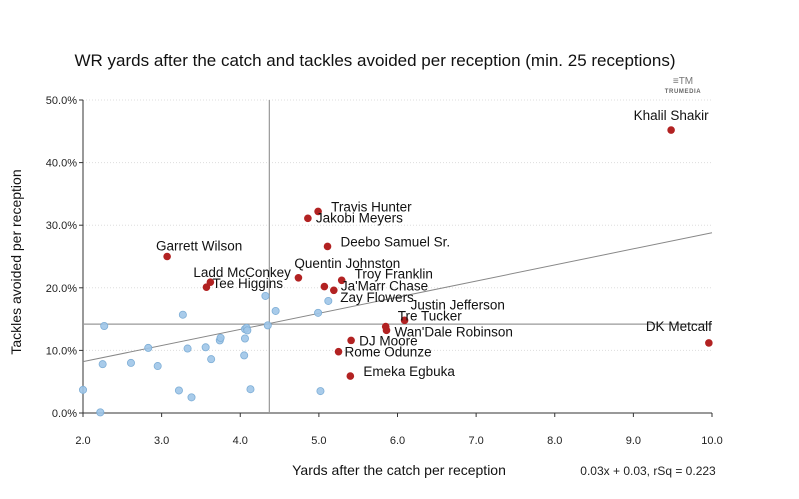 This screenshot has width=799, height=499. Describe the element at coordinates (61, 351) in the screenshot. I see `y-tick-label: 10.0%` at that location.